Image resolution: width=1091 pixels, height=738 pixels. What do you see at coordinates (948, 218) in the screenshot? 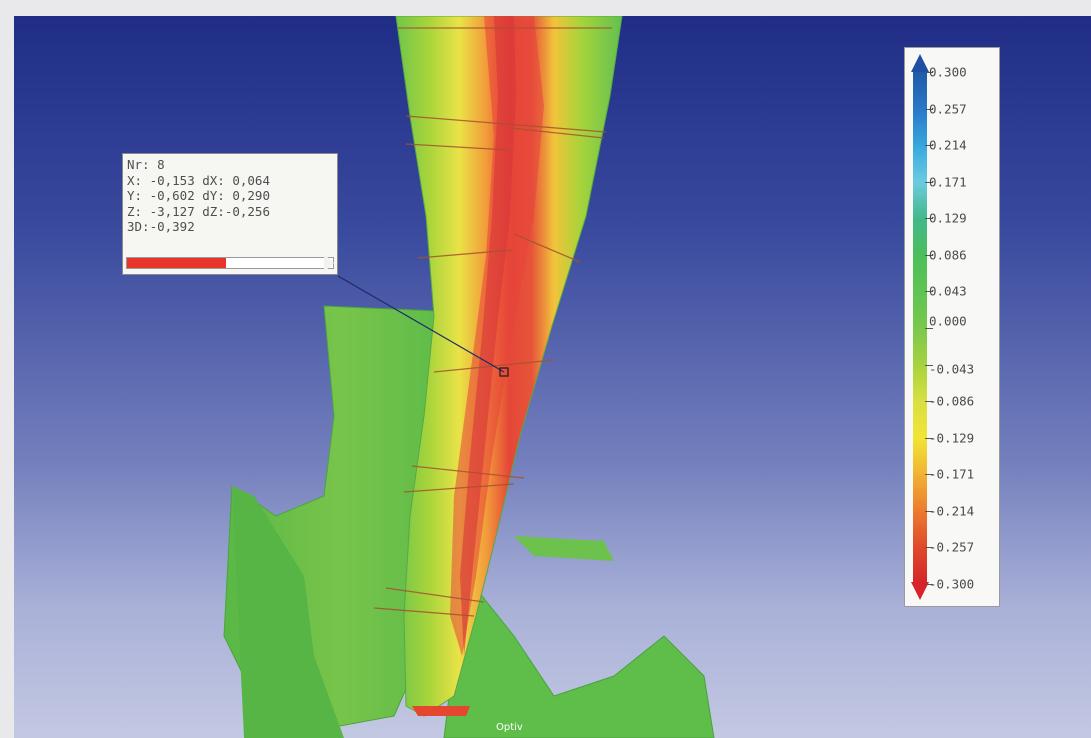
I see `scale-label: 0.129` at bounding box center [948, 218].